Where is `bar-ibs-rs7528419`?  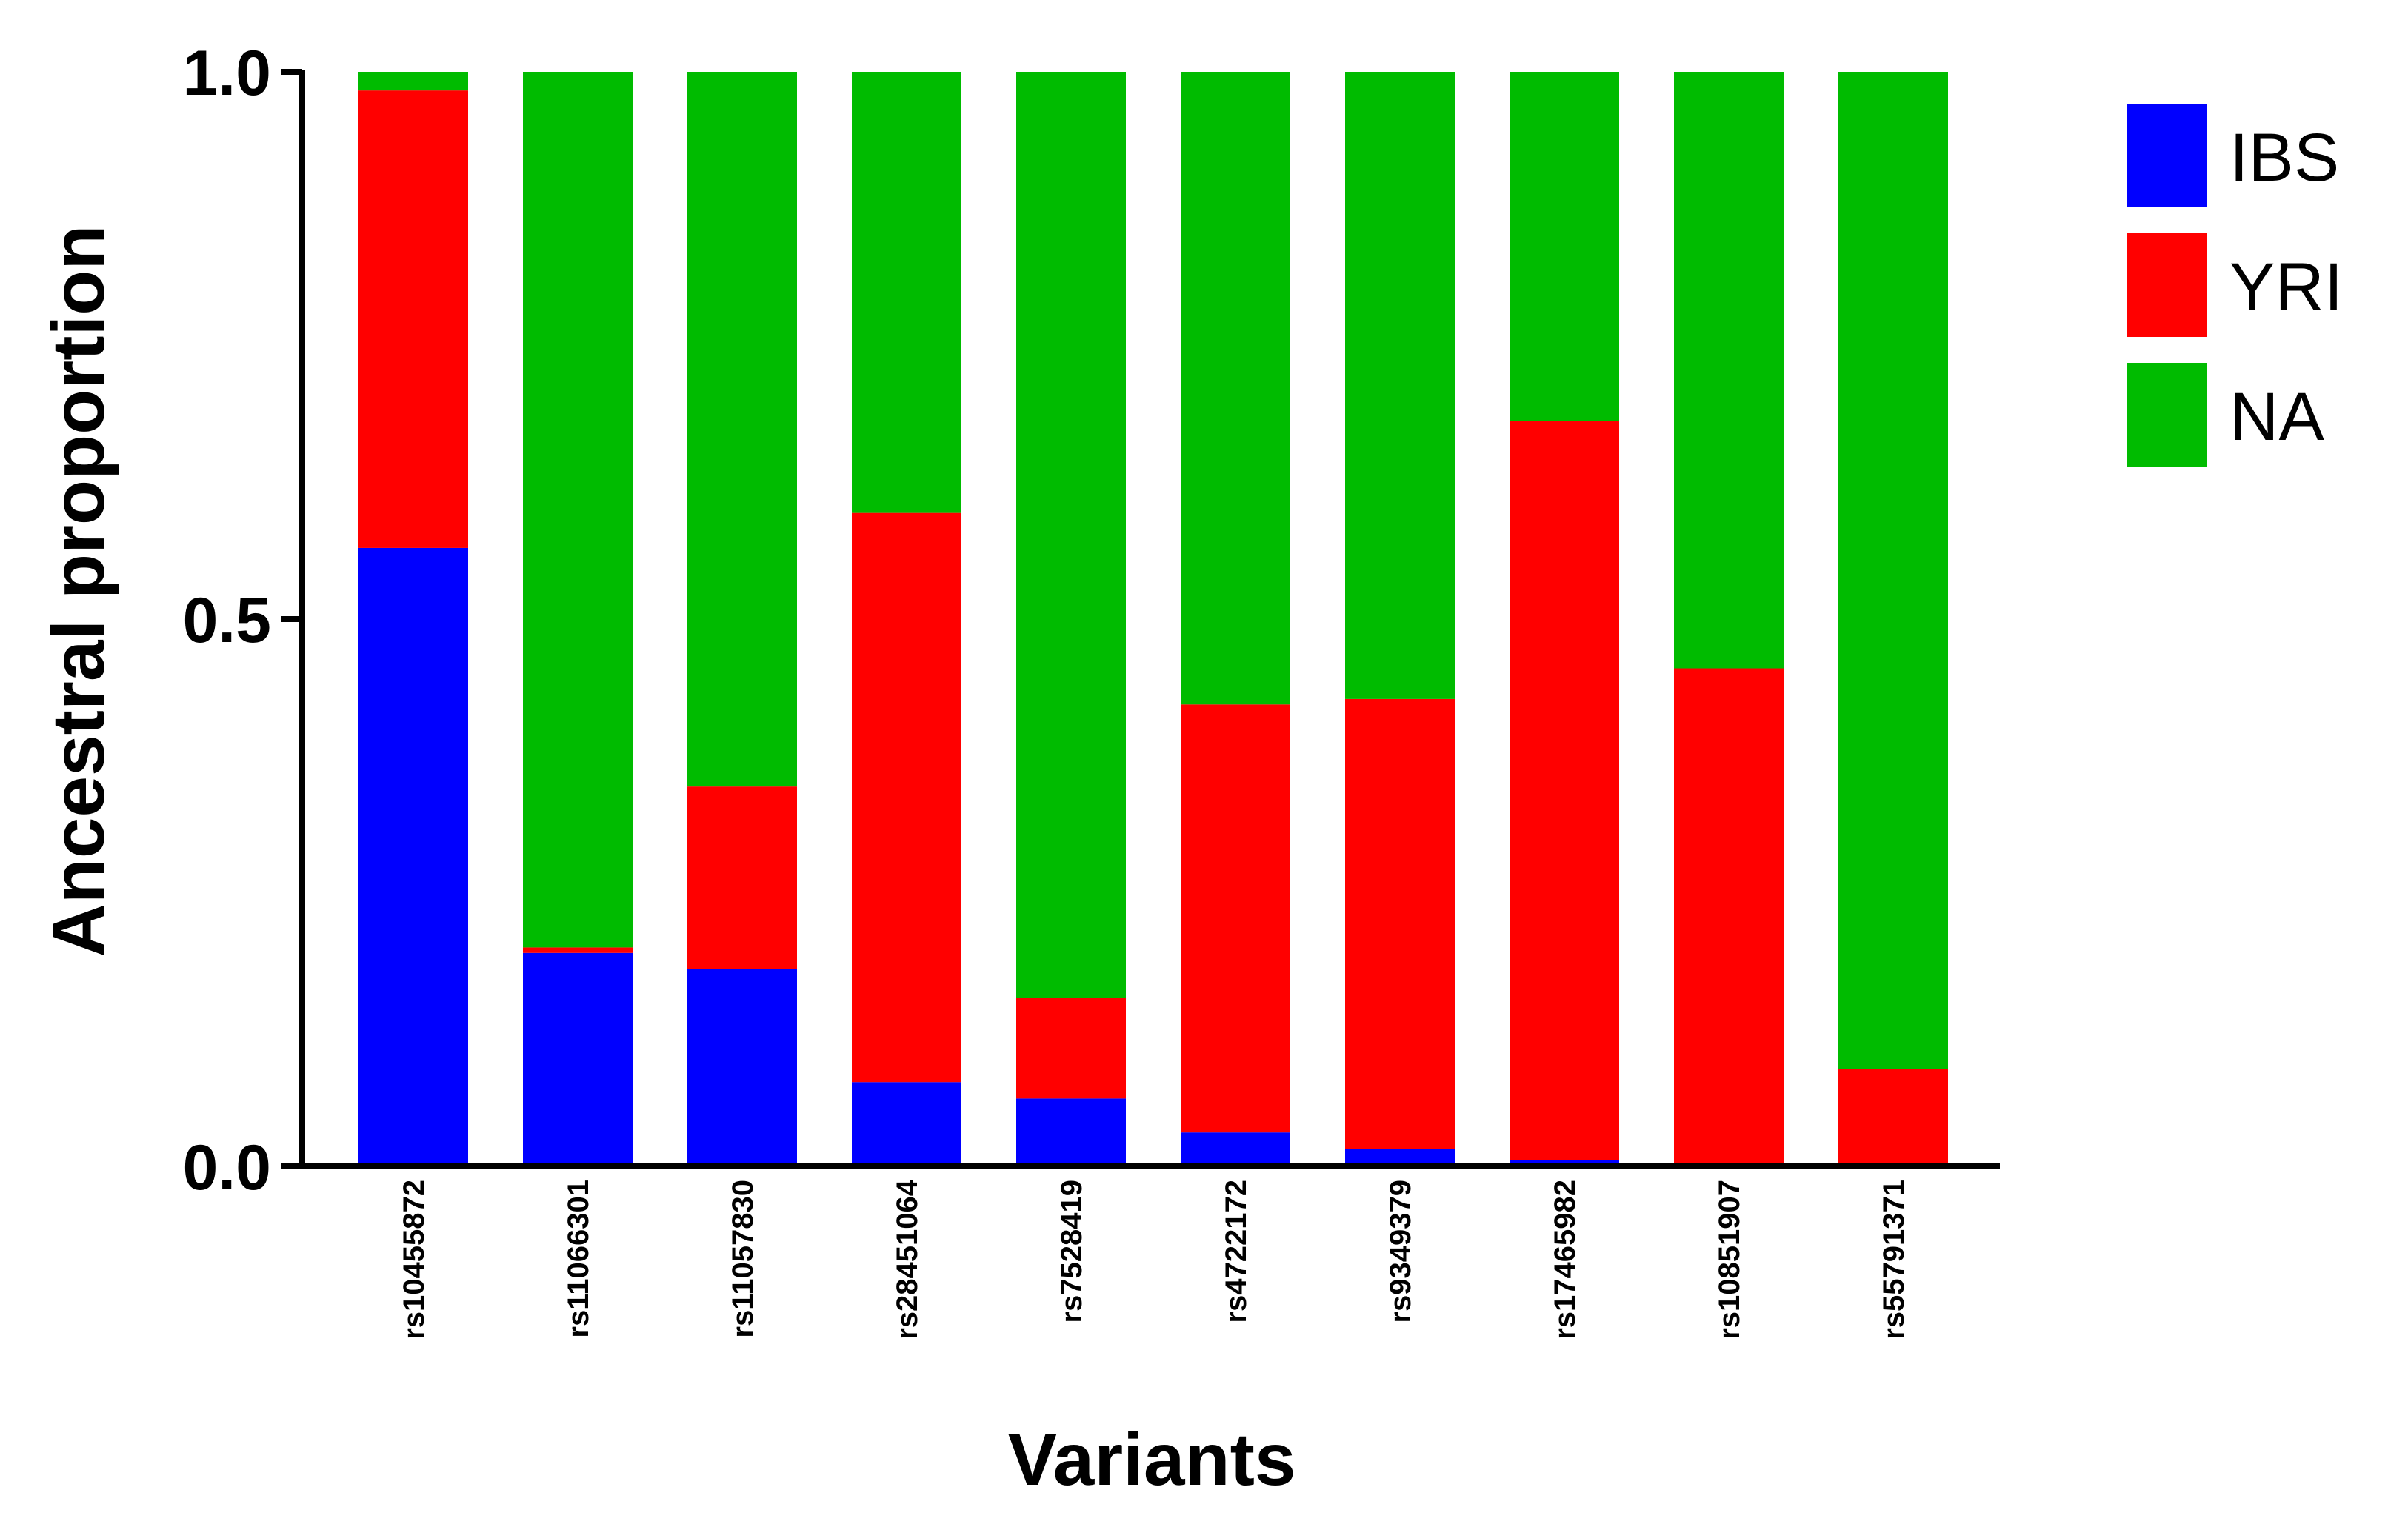 bar-ibs-rs7528419 is located at coordinates (1071, 1132).